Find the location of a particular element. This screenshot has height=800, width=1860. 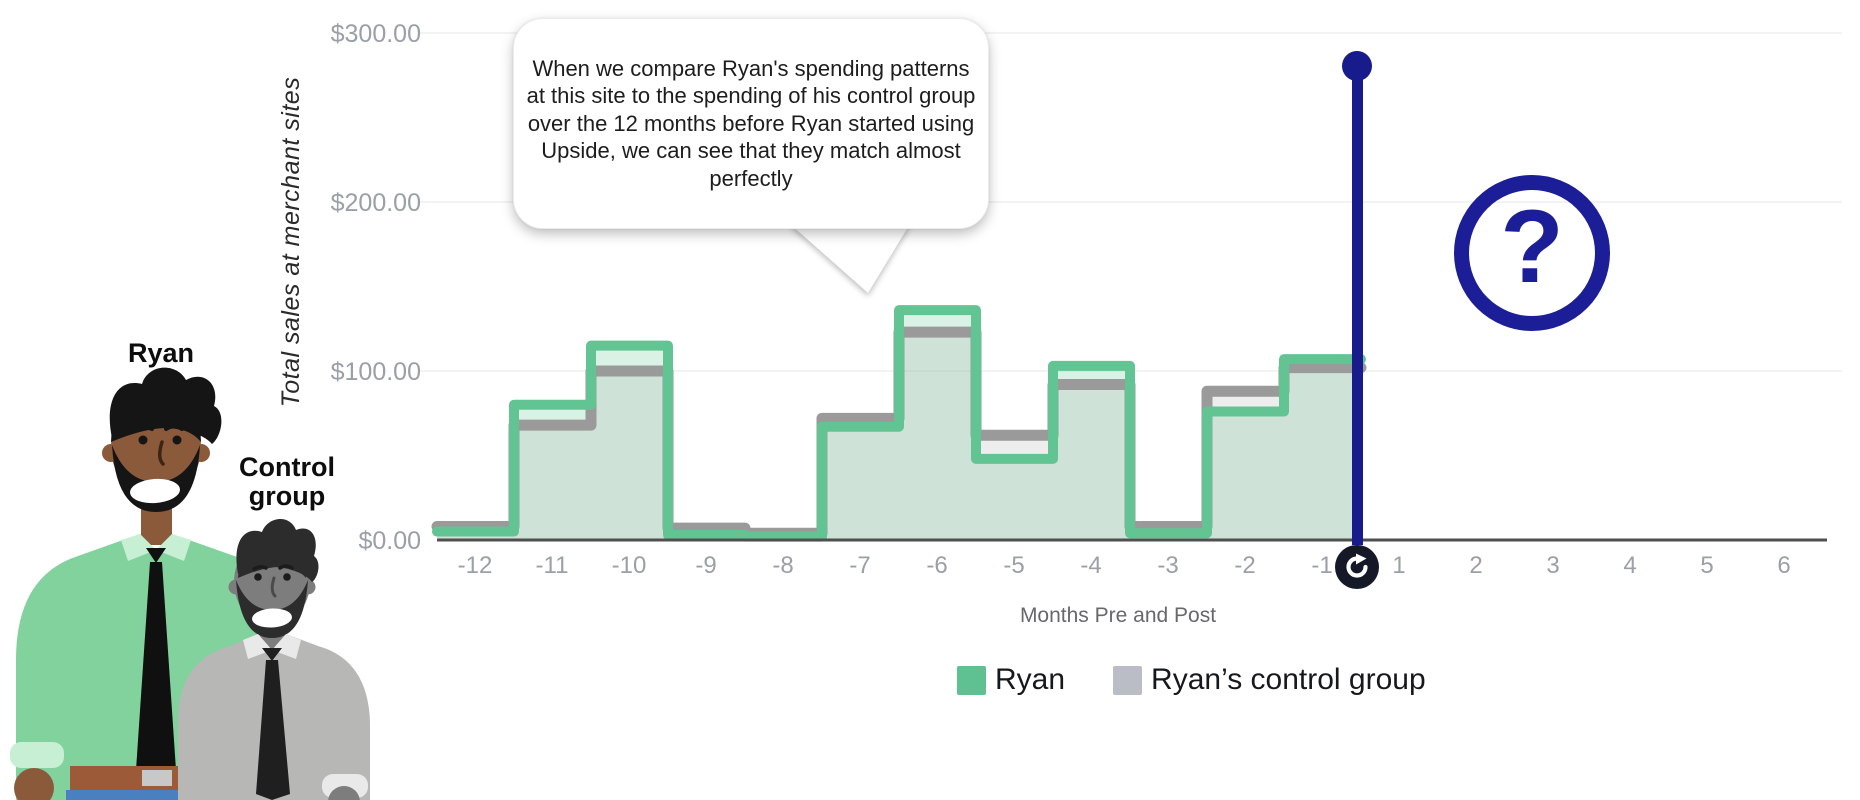

x-tick-label: -6 is located at coordinates (936, 565).